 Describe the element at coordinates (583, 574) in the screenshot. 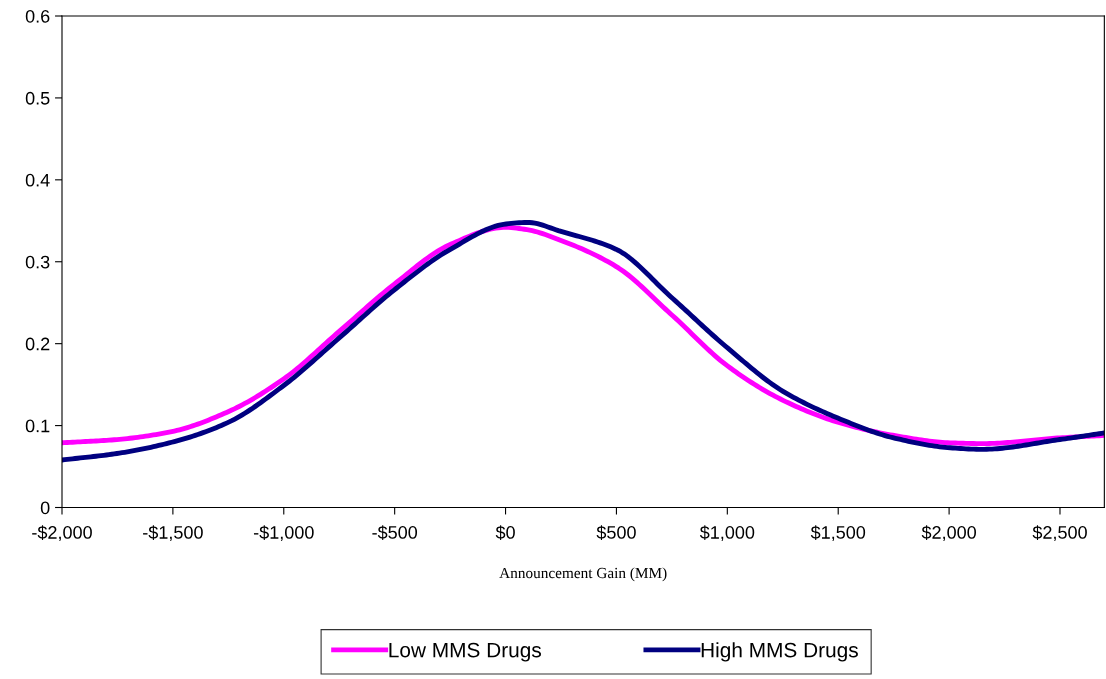

I see `x-axis-title: Announcement Gain (MM)` at that location.